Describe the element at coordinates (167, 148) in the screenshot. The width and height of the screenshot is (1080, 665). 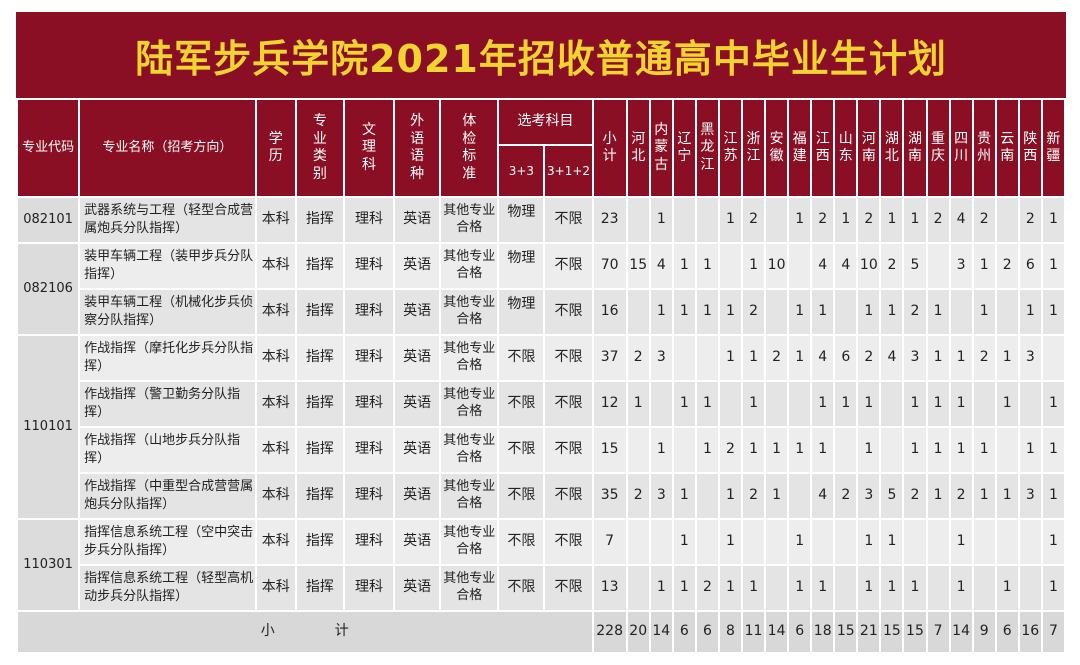
I see `header-name: 专业名称（招考方向）` at that location.